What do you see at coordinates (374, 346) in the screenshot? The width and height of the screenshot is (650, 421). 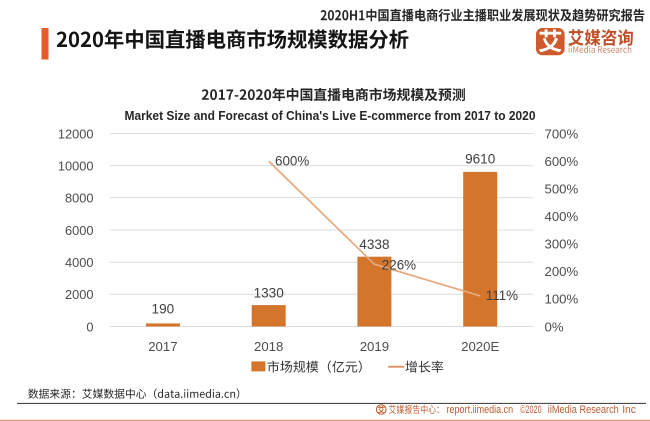 I see `svg-text: 2019` at bounding box center [374, 346].